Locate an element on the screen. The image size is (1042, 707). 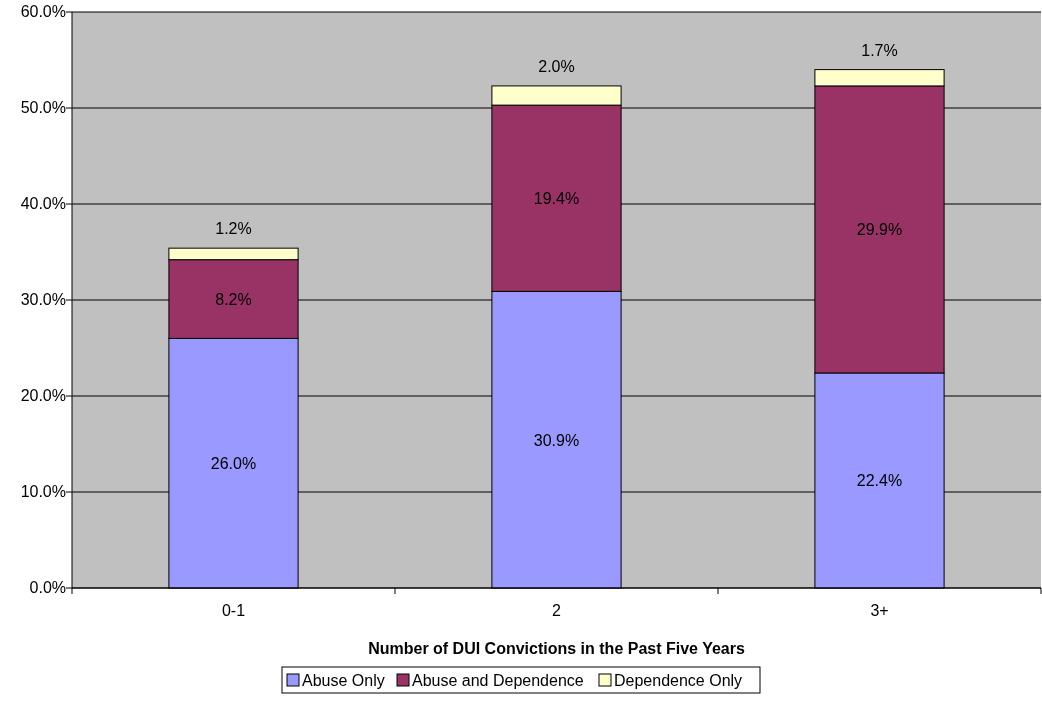
data-label: 30.9% is located at coordinates (556, 440).